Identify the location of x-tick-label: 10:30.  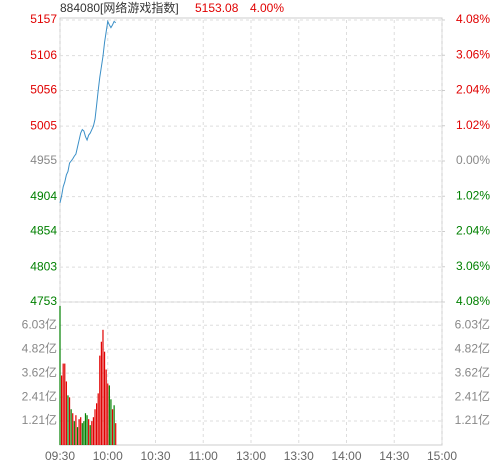
(155, 456).